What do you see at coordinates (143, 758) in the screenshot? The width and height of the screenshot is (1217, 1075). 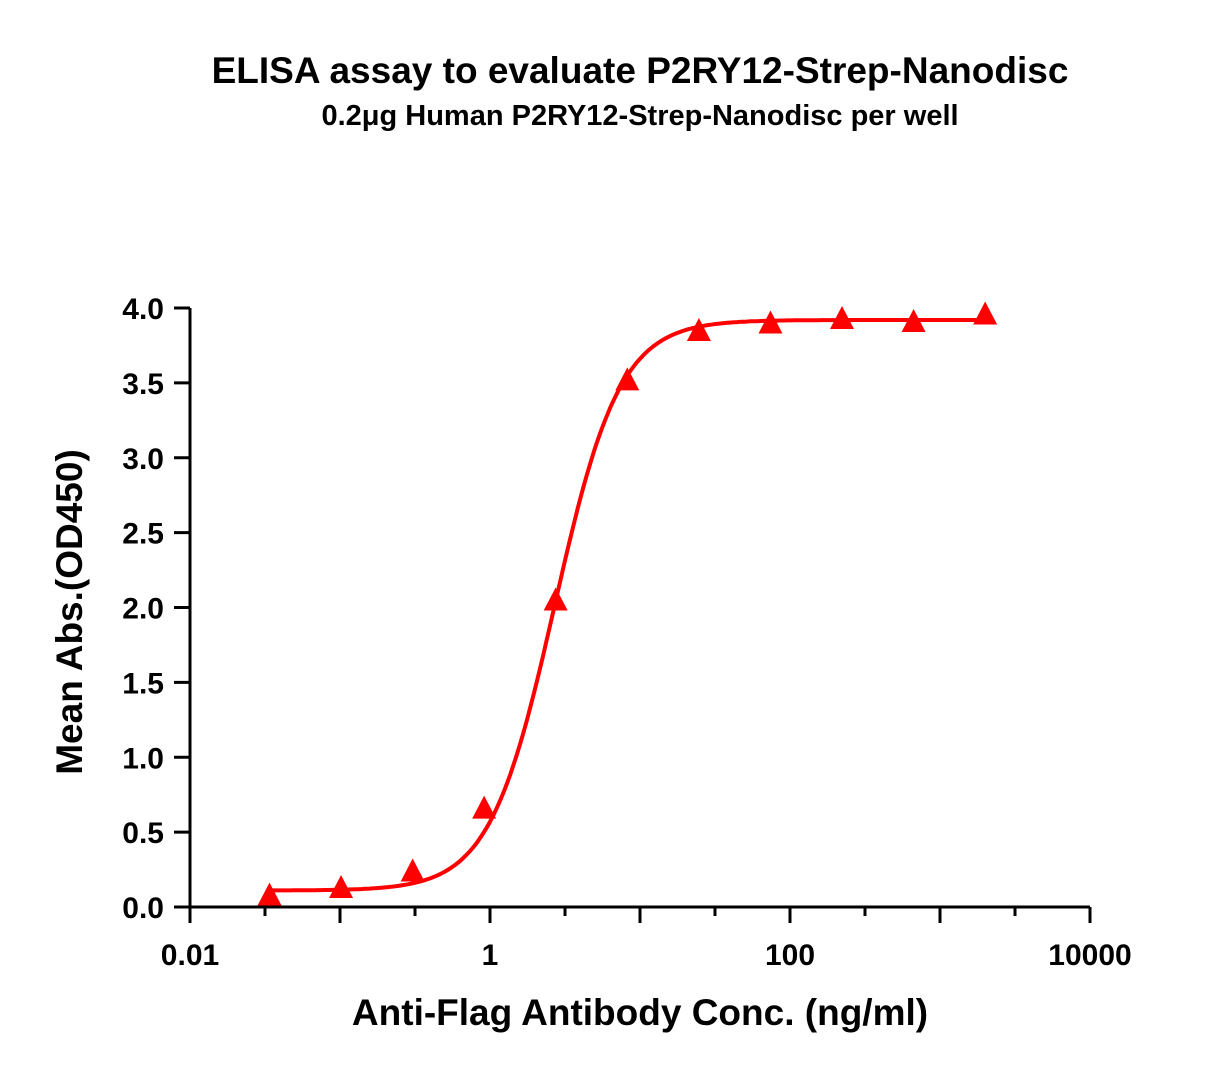 I see `y-tick-label: 1.0` at bounding box center [143, 758].